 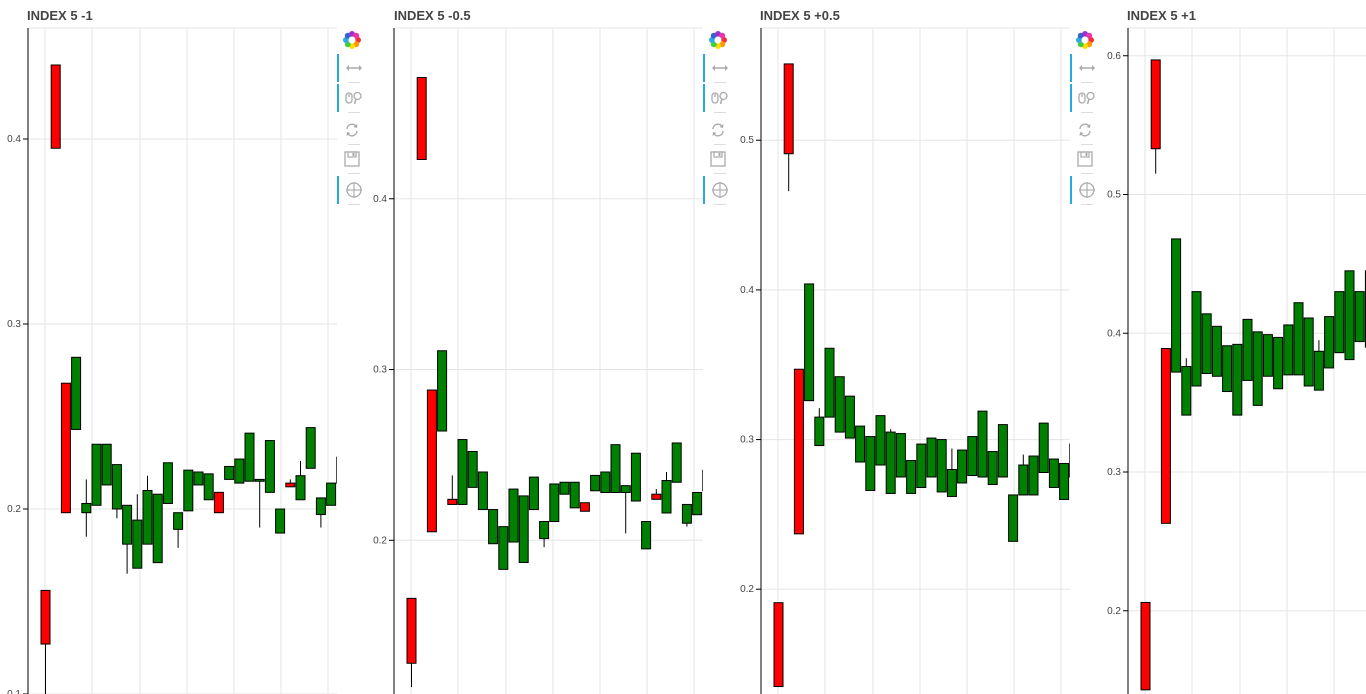 What do you see at coordinates (384, 361) in the screenshot?
I see `y-axis: 0.2 0.3 0.4` at bounding box center [384, 361].